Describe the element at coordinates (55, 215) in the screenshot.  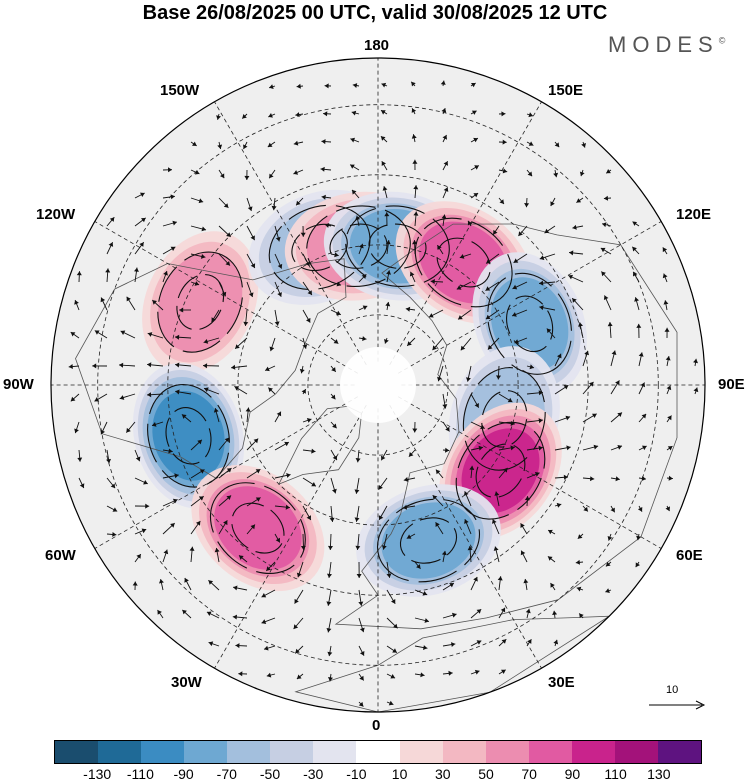
I see `lon-label-120w: 120W` at that location.